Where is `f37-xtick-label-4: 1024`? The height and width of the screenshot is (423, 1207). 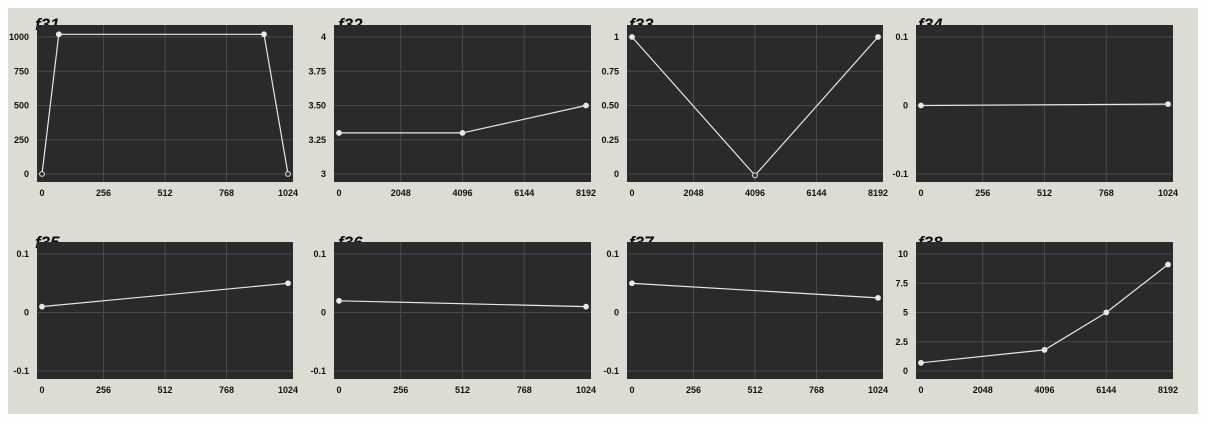
f37-xtick-label-4: 1024 is located at coordinates (878, 390).